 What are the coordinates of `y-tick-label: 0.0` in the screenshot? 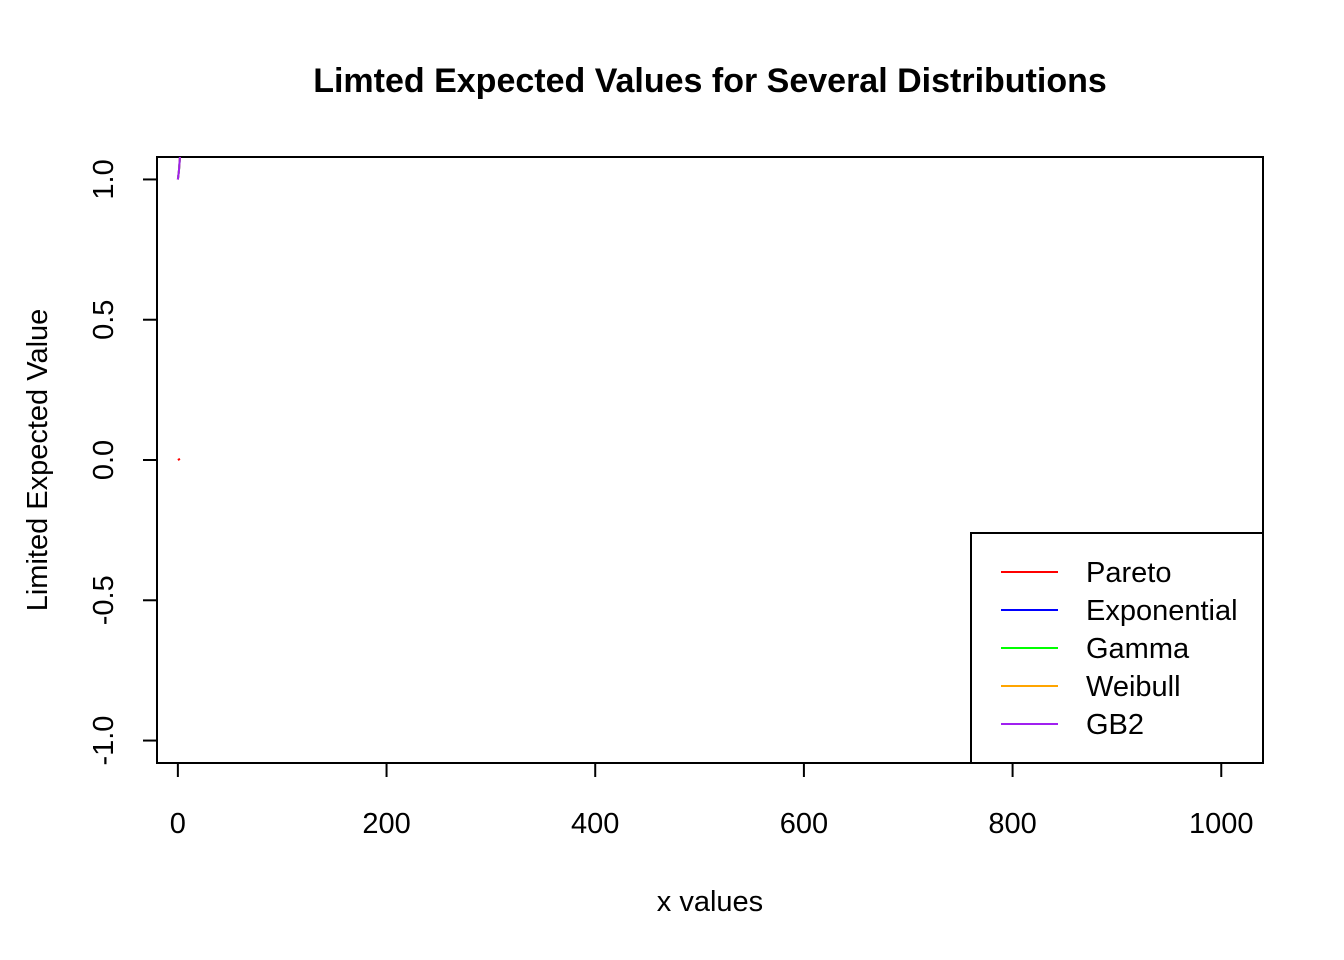 It's located at (104, 460).